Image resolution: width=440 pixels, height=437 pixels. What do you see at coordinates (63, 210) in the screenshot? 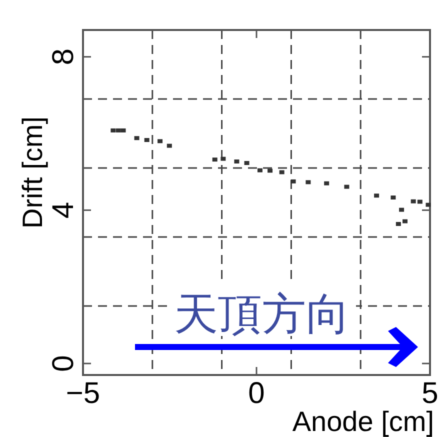
I see `y-tick-label: 4` at bounding box center [63, 210].